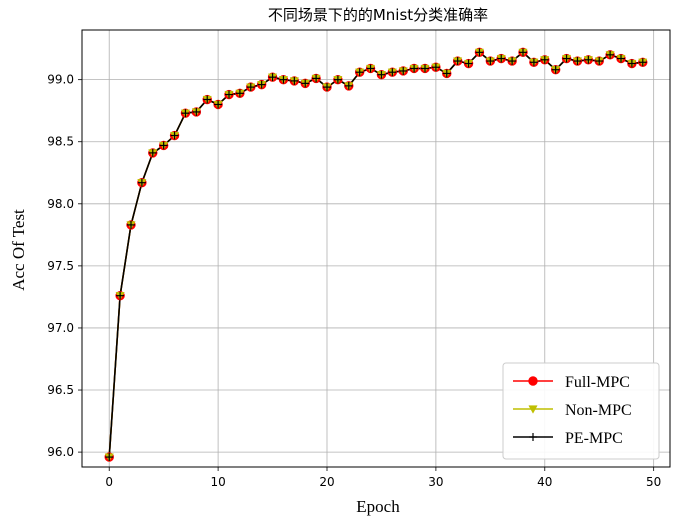 This screenshot has height=521, width=694. I want to click on y-tick-label: 98.5, so click(60, 142).